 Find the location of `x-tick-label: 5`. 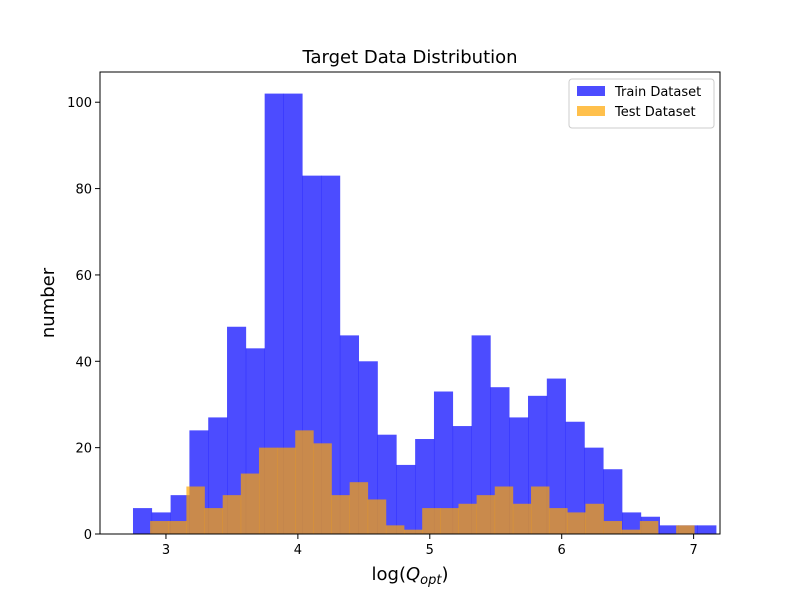

x-tick-label: 5 is located at coordinates (430, 550).